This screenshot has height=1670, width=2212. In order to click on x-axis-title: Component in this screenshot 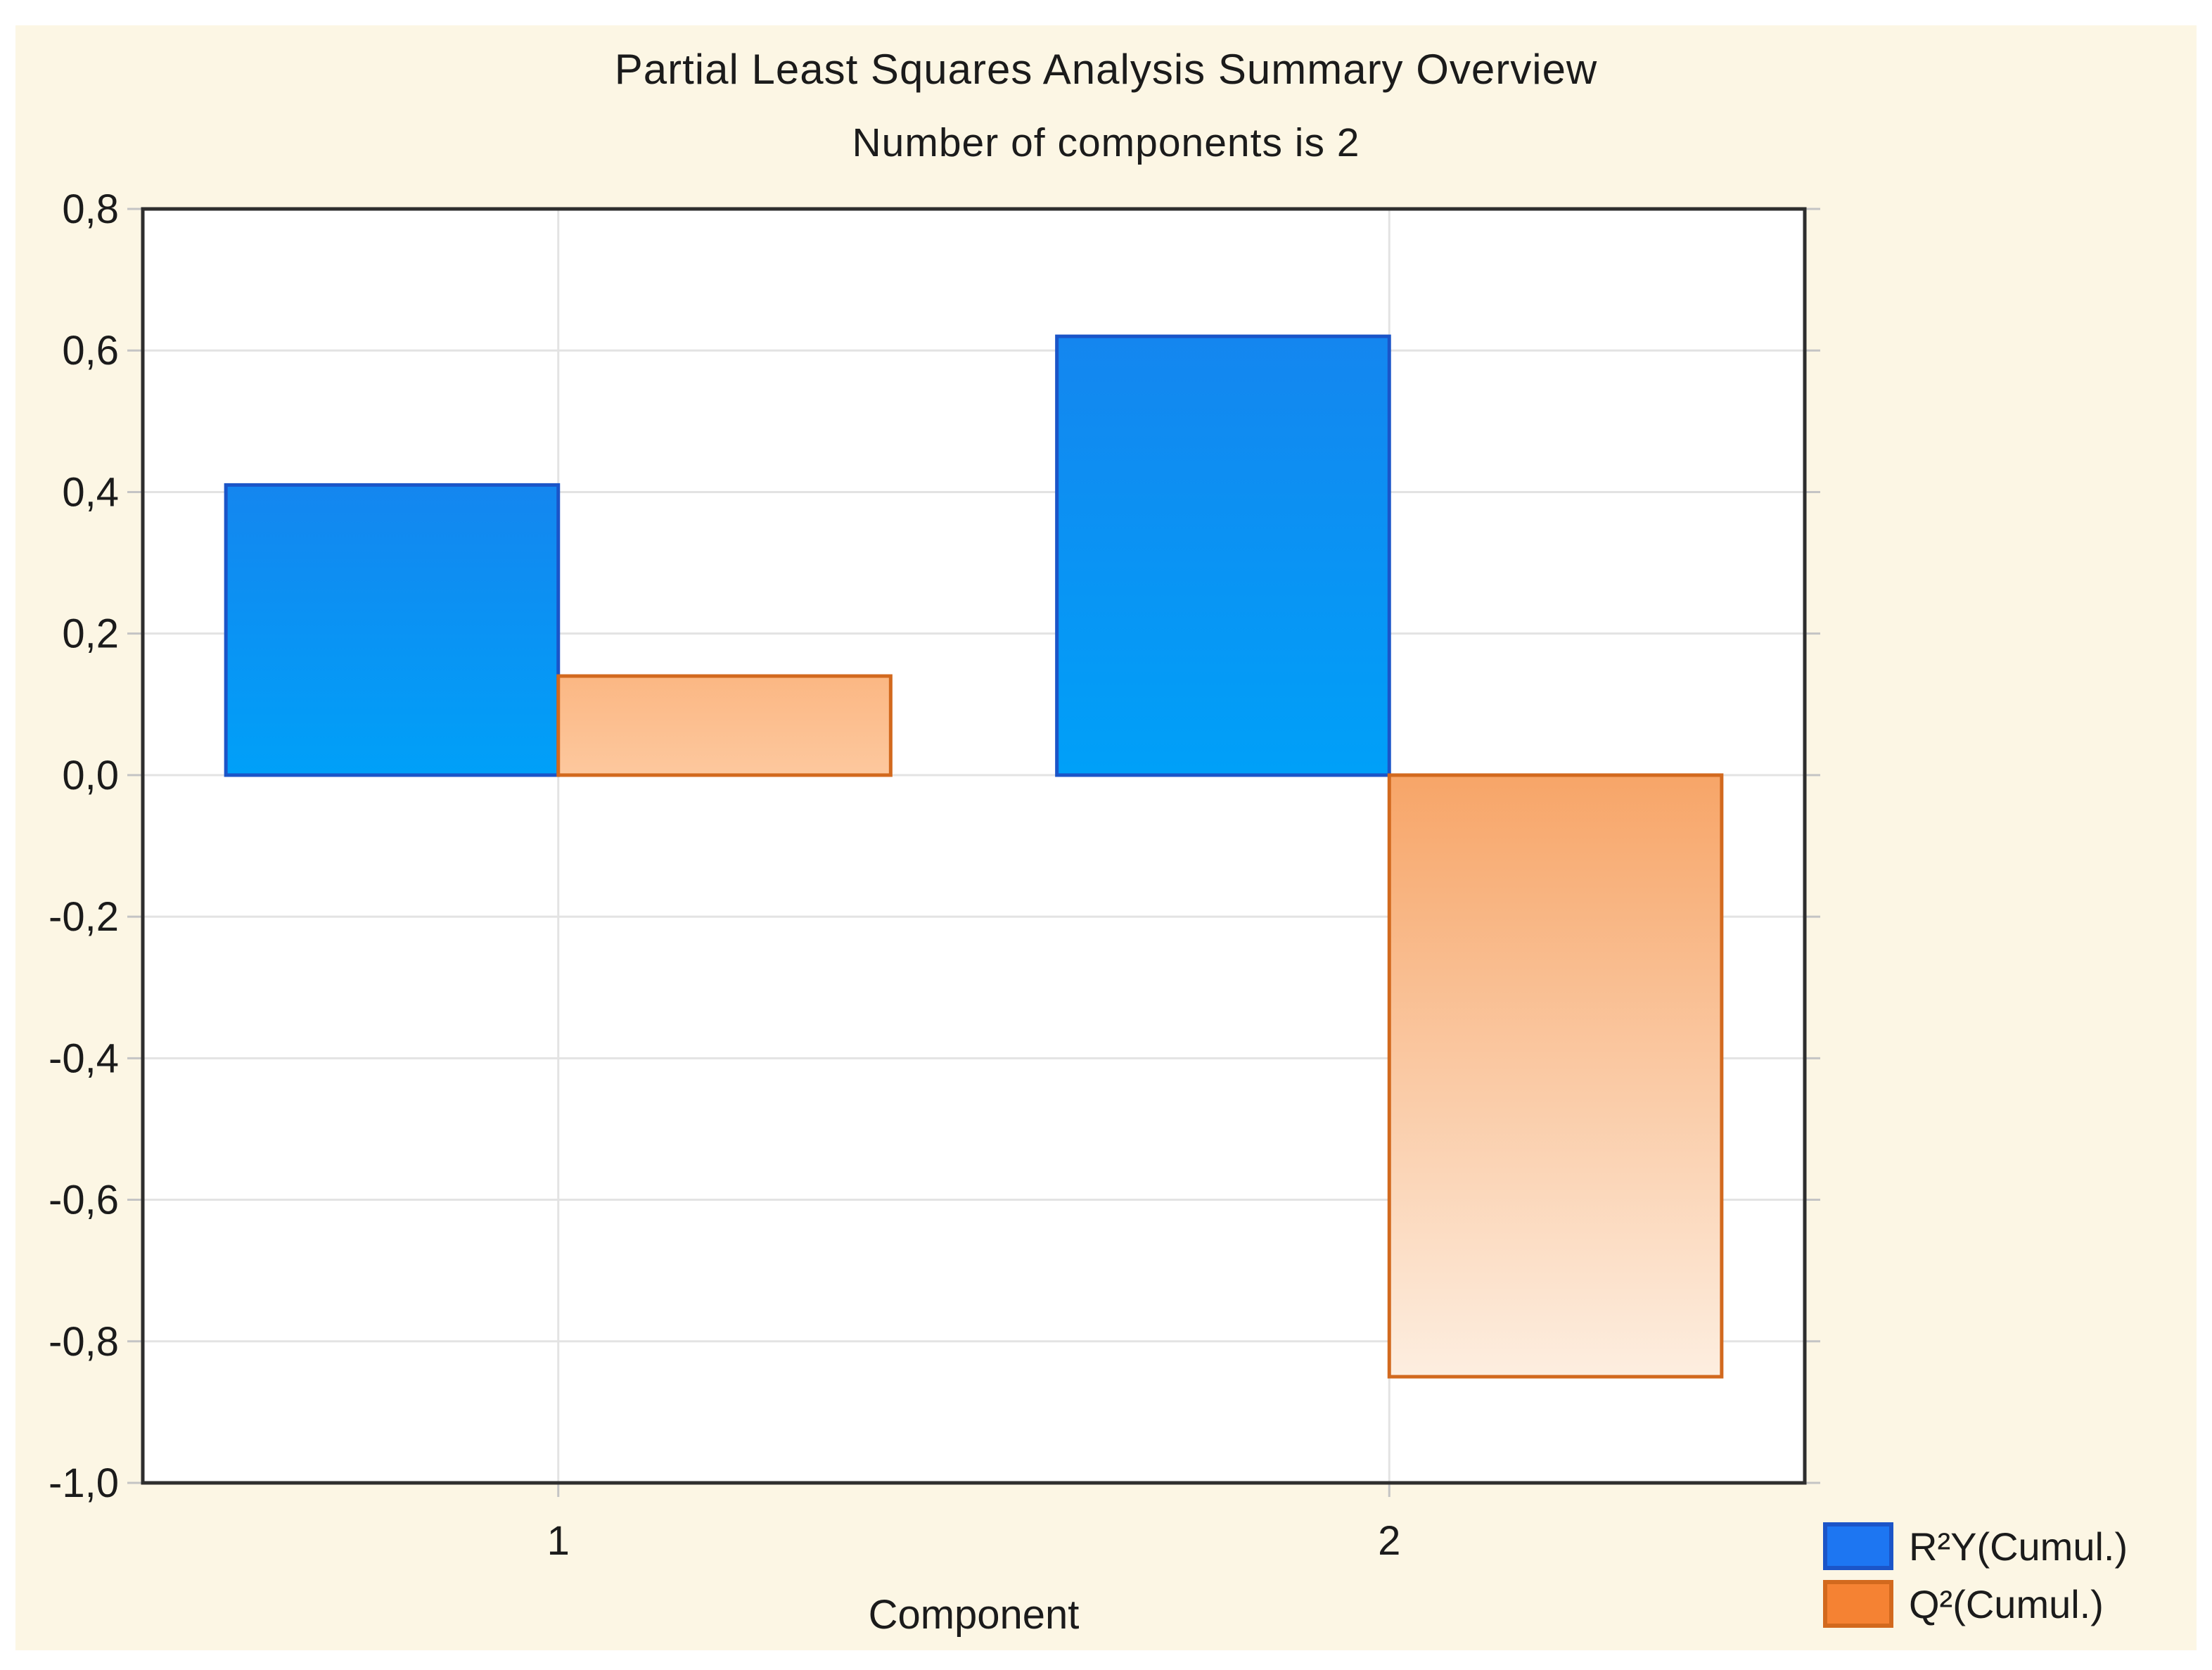, I will do `click(974, 1615)`.